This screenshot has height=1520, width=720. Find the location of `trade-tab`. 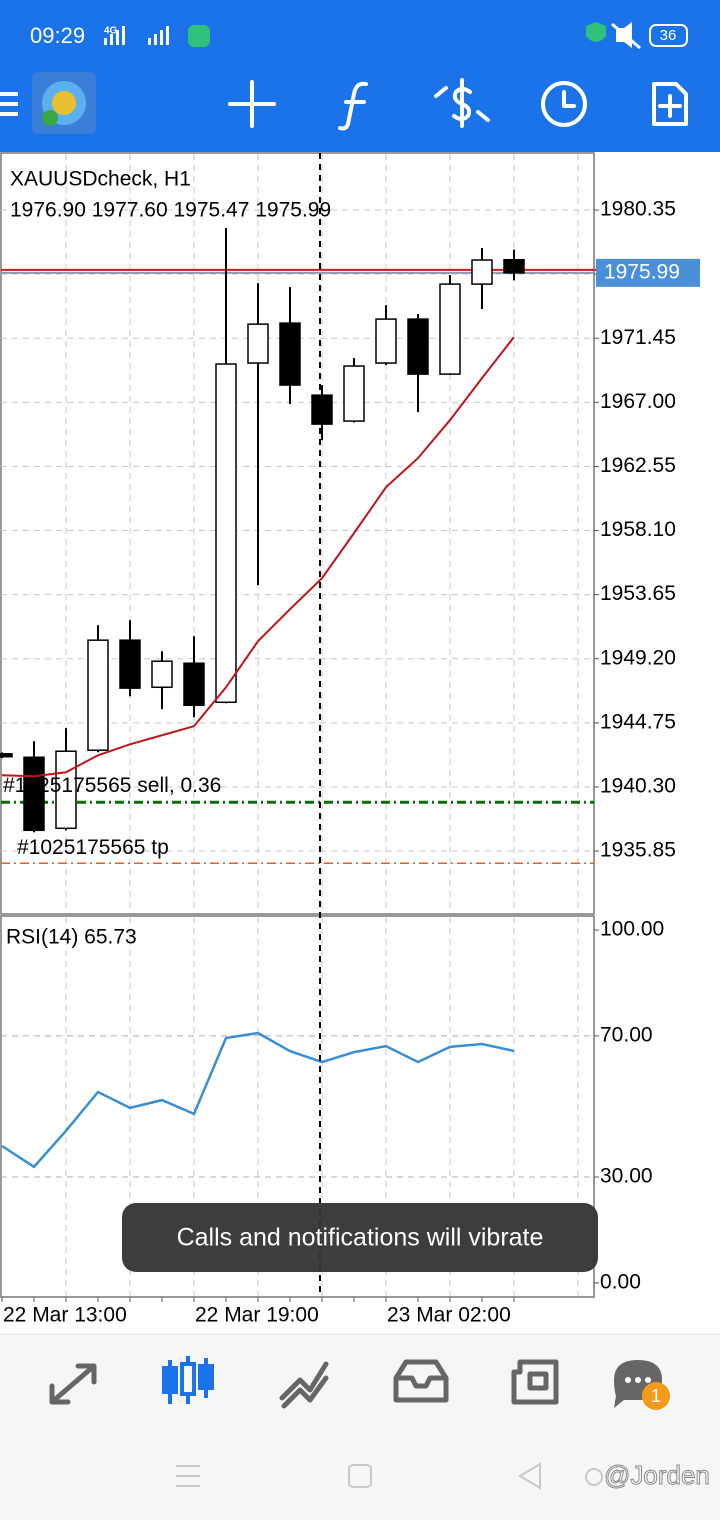

trade-tab is located at coordinates (304, 1385).